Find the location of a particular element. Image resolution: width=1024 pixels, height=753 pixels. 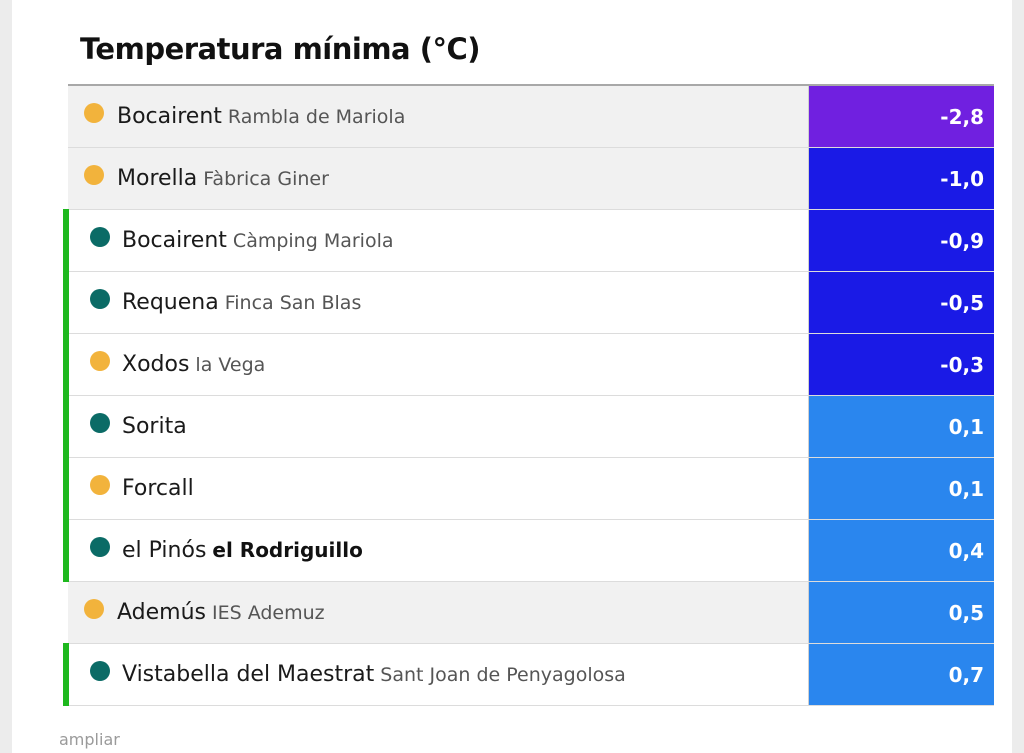

city-name: Ademús is located at coordinates (161, 612).